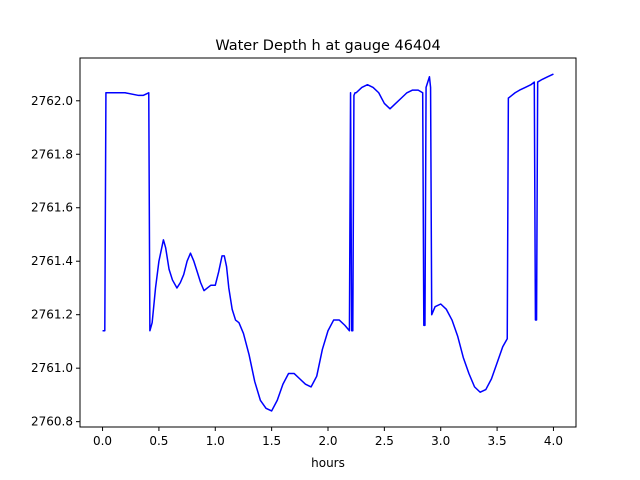 Image resolution: width=640 pixels, height=480 pixels. I want to click on chart-title: Water Depth h at gauge 46404, so click(327, 46).